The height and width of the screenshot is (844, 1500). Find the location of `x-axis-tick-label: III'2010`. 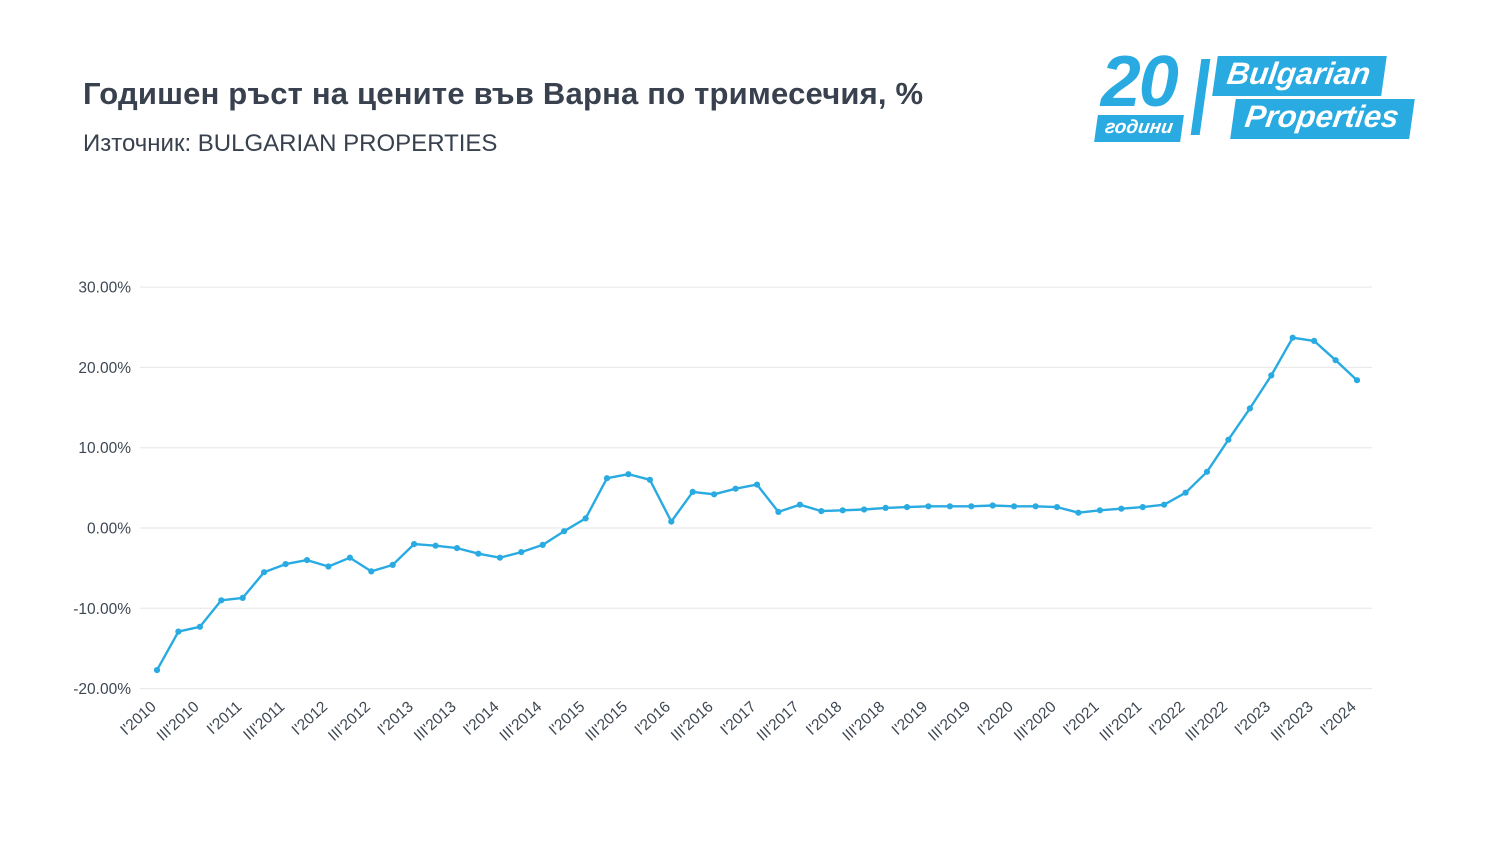

x-axis-tick-label: III'2010 is located at coordinates (178, 721).